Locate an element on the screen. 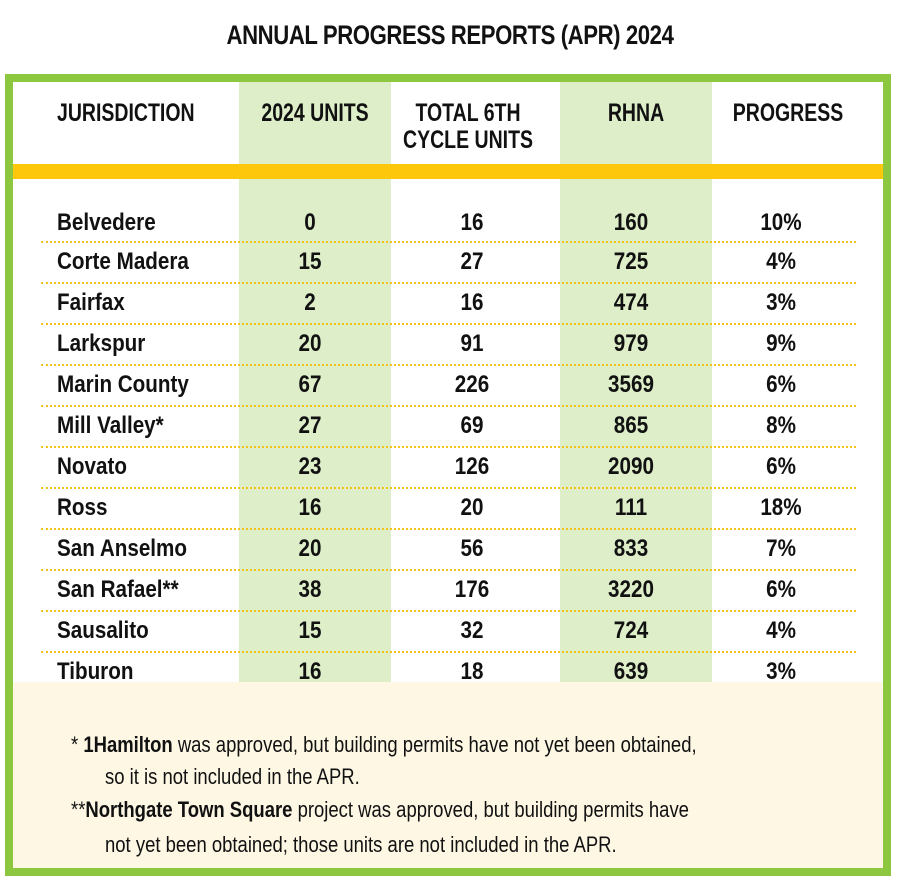 This screenshot has height=882, width=900. units-2024-cell: 23 is located at coordinates (310, 466).